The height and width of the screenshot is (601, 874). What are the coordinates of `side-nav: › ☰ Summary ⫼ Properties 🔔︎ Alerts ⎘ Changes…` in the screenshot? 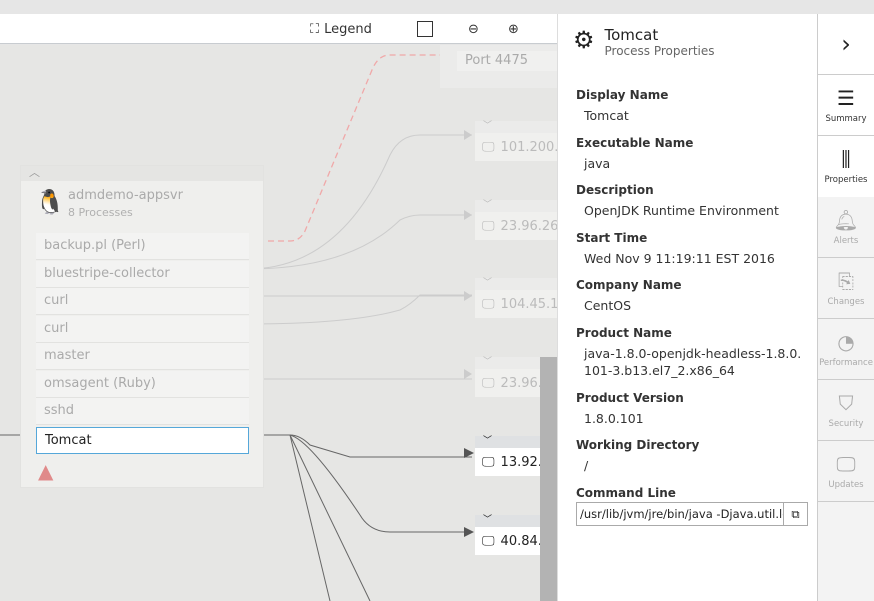 It's located at (845, 307).